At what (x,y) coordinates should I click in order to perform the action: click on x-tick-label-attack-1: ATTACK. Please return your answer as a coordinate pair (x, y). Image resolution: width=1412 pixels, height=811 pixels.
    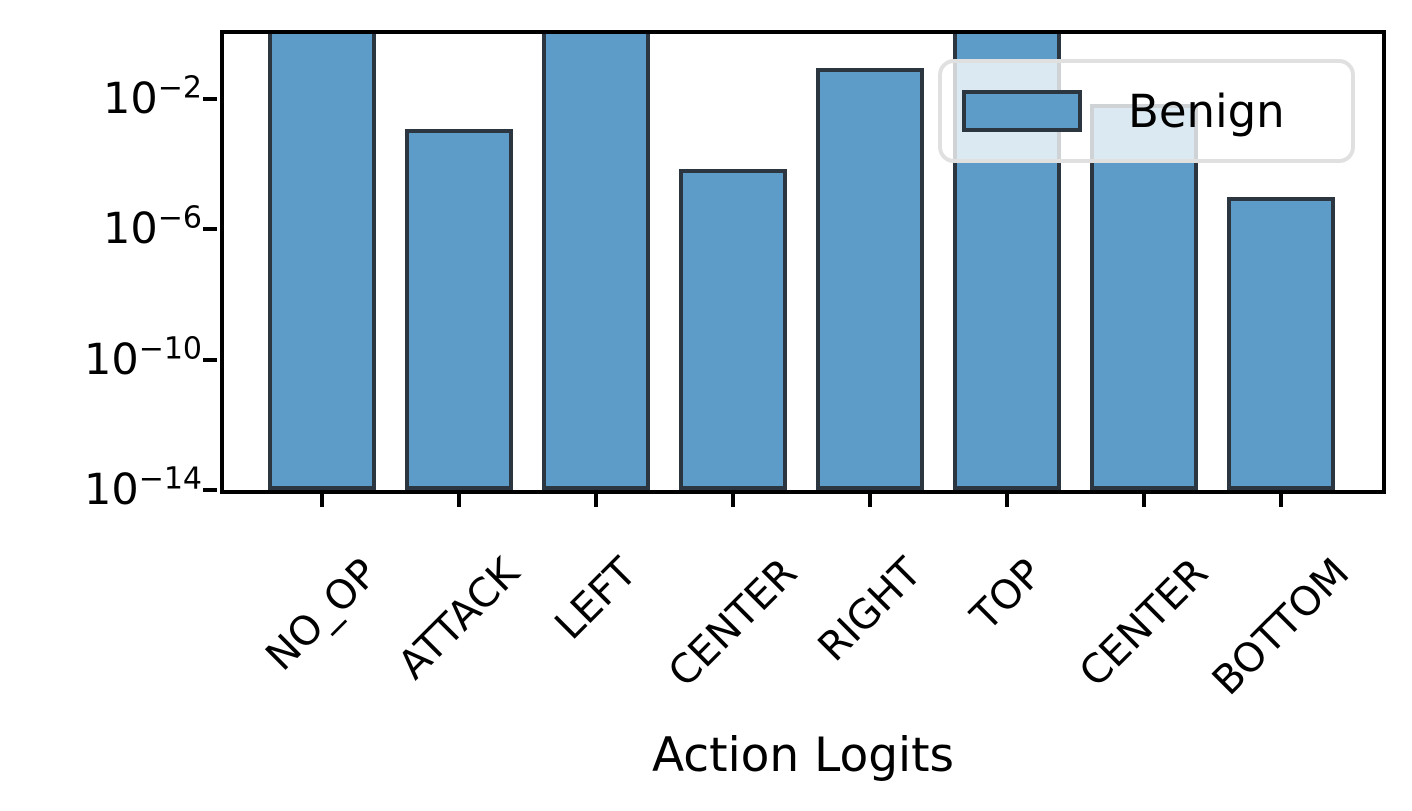
    Looking at the image, I should click on (459, 619).